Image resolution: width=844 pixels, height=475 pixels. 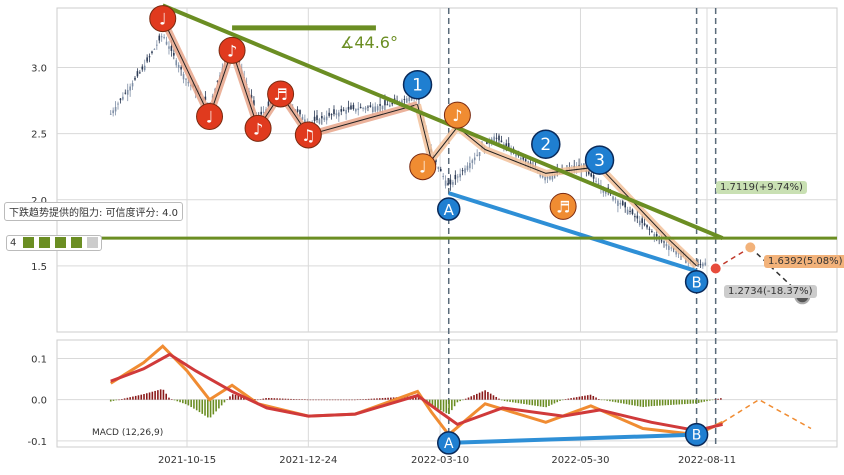 I want to click on x-tick-label: 2021-10-15, so click(x=187, y=460).